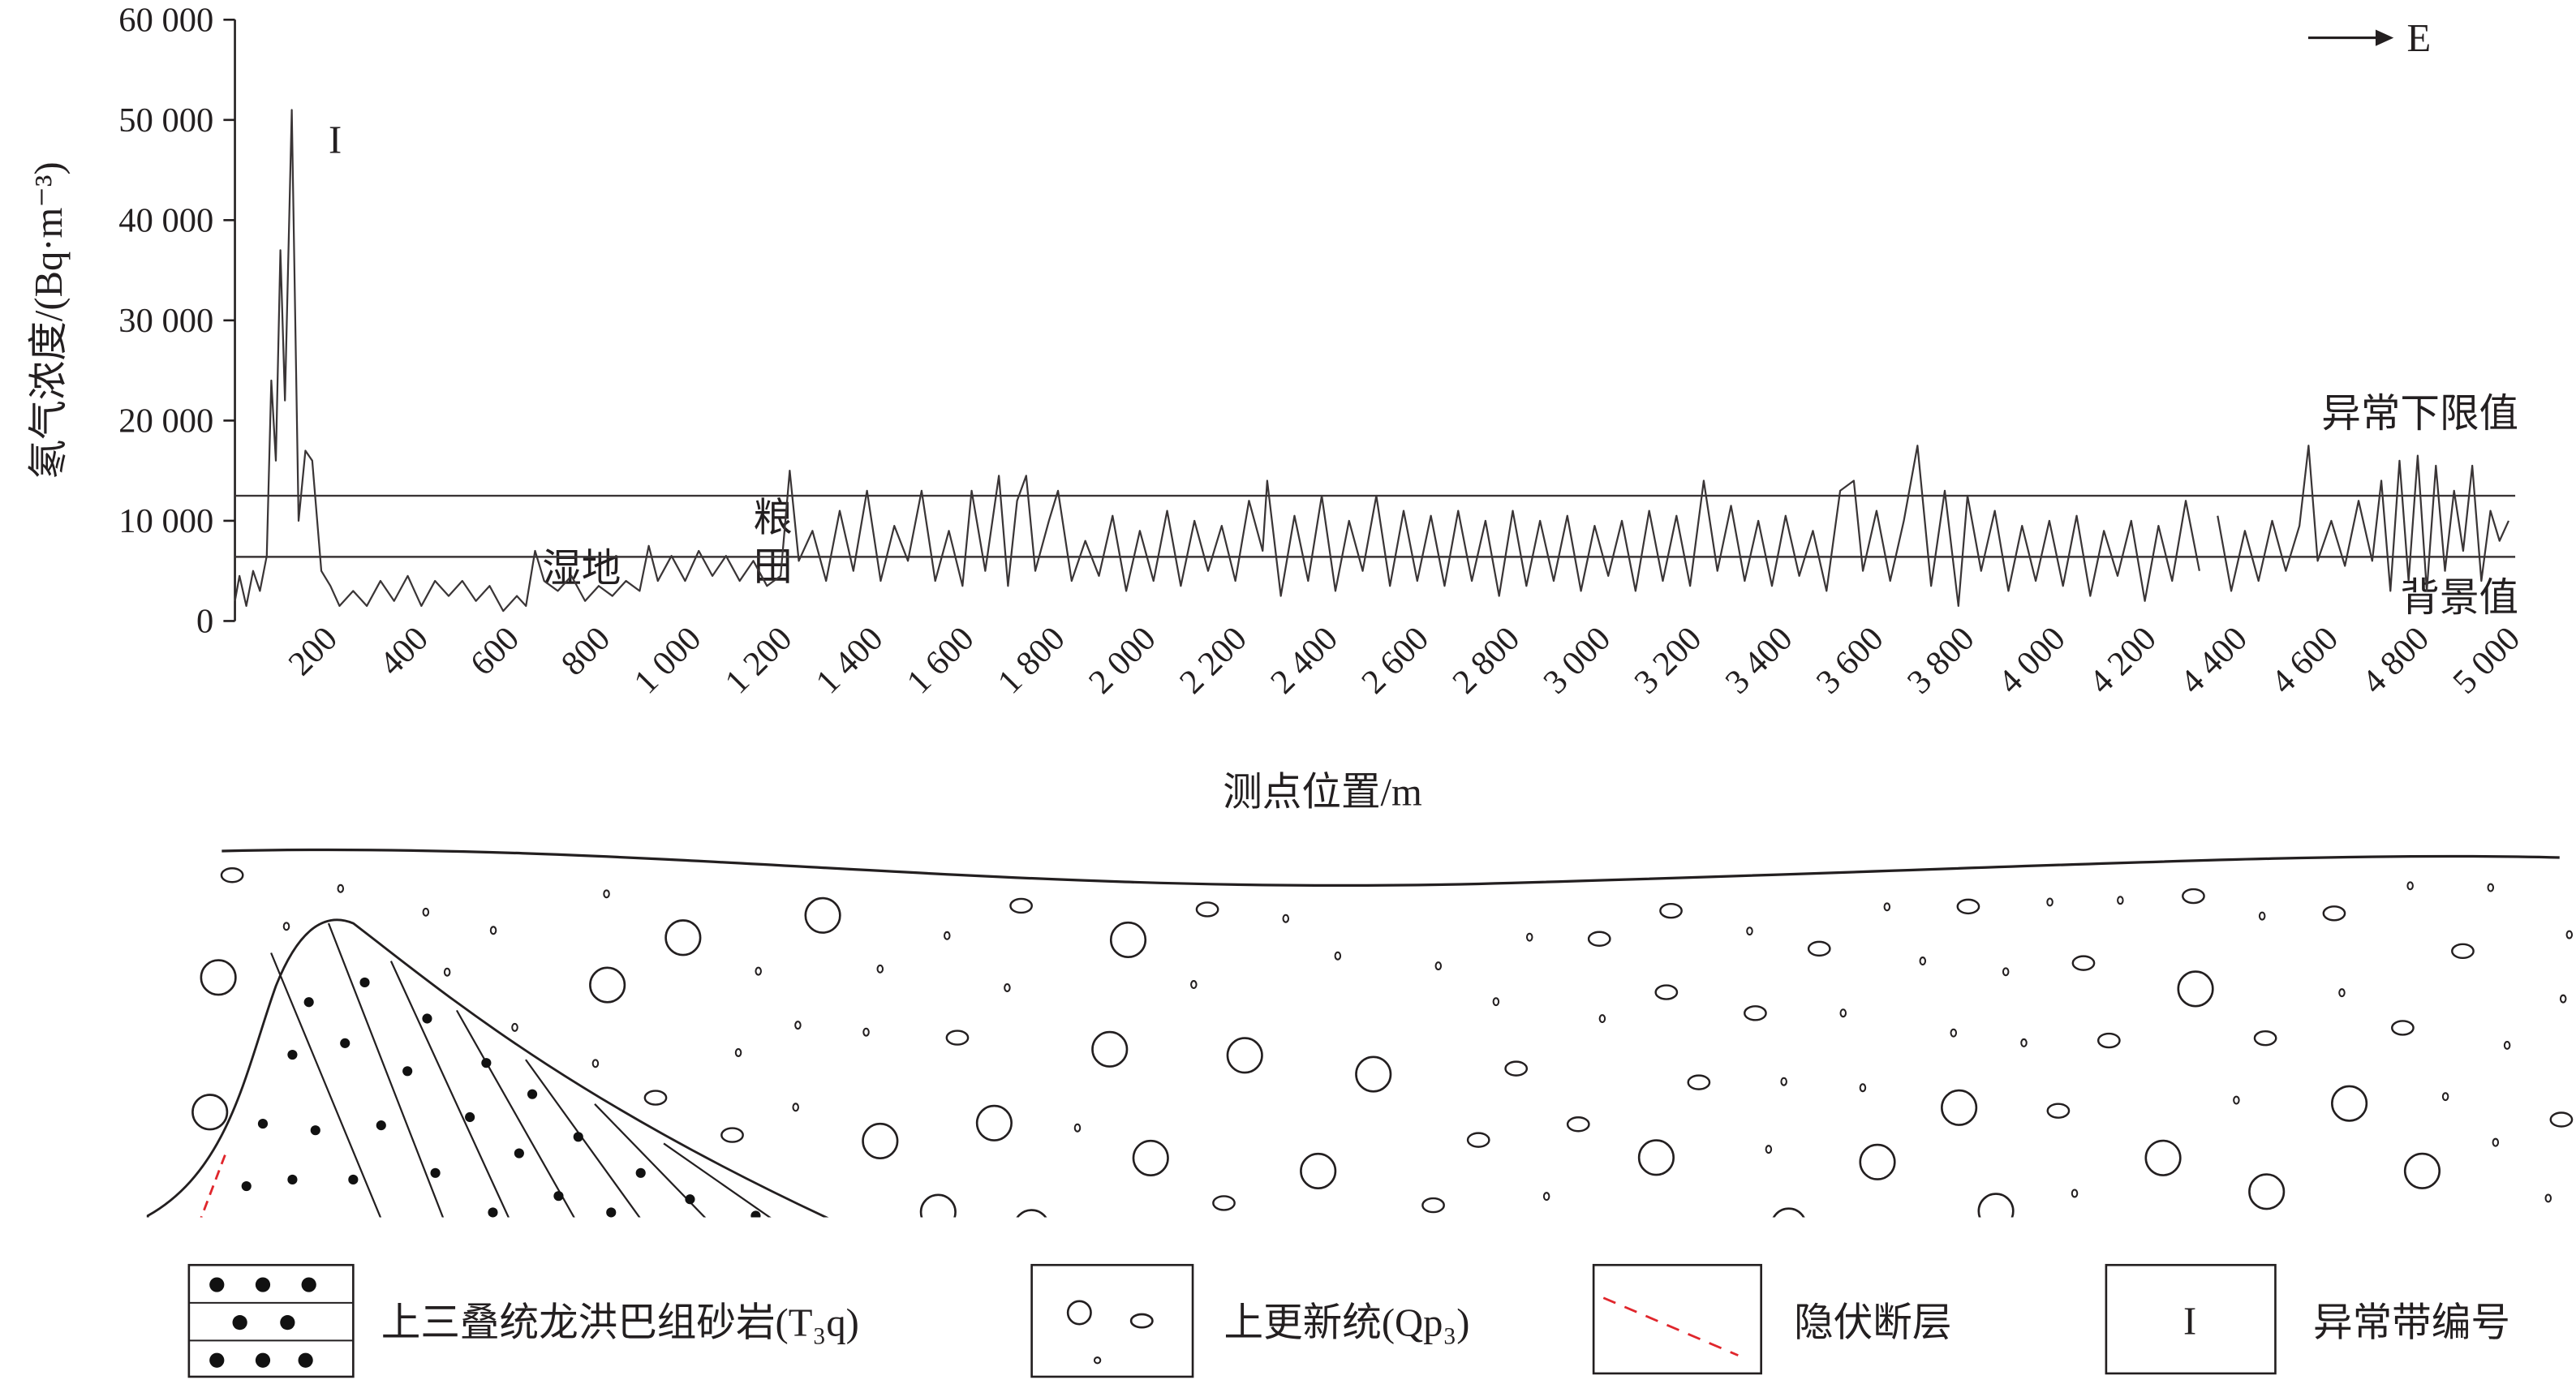 This screenshot has width=2576, height=1380. What do you see at coordinates (2486, 661) in the screenshot?
I see `x-tick-label: 5 000` at bounding box center [2486, 661].